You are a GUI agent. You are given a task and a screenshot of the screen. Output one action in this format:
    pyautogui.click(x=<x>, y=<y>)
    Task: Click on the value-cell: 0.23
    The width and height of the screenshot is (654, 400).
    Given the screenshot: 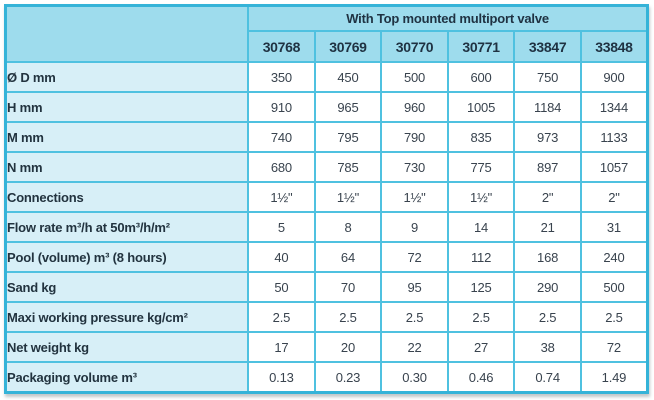 What is the action you would take?
    pyautogui.click(x=348, y=377)
    